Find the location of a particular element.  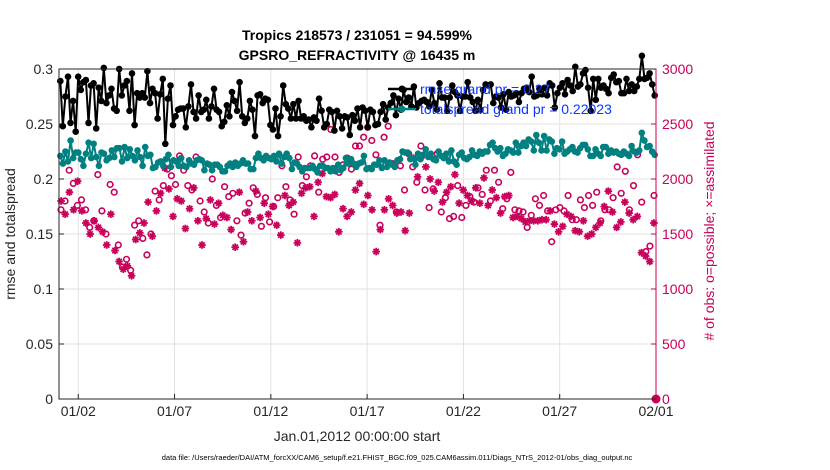

left-tick-label: 0.3 is located at coordinates (44, 69).